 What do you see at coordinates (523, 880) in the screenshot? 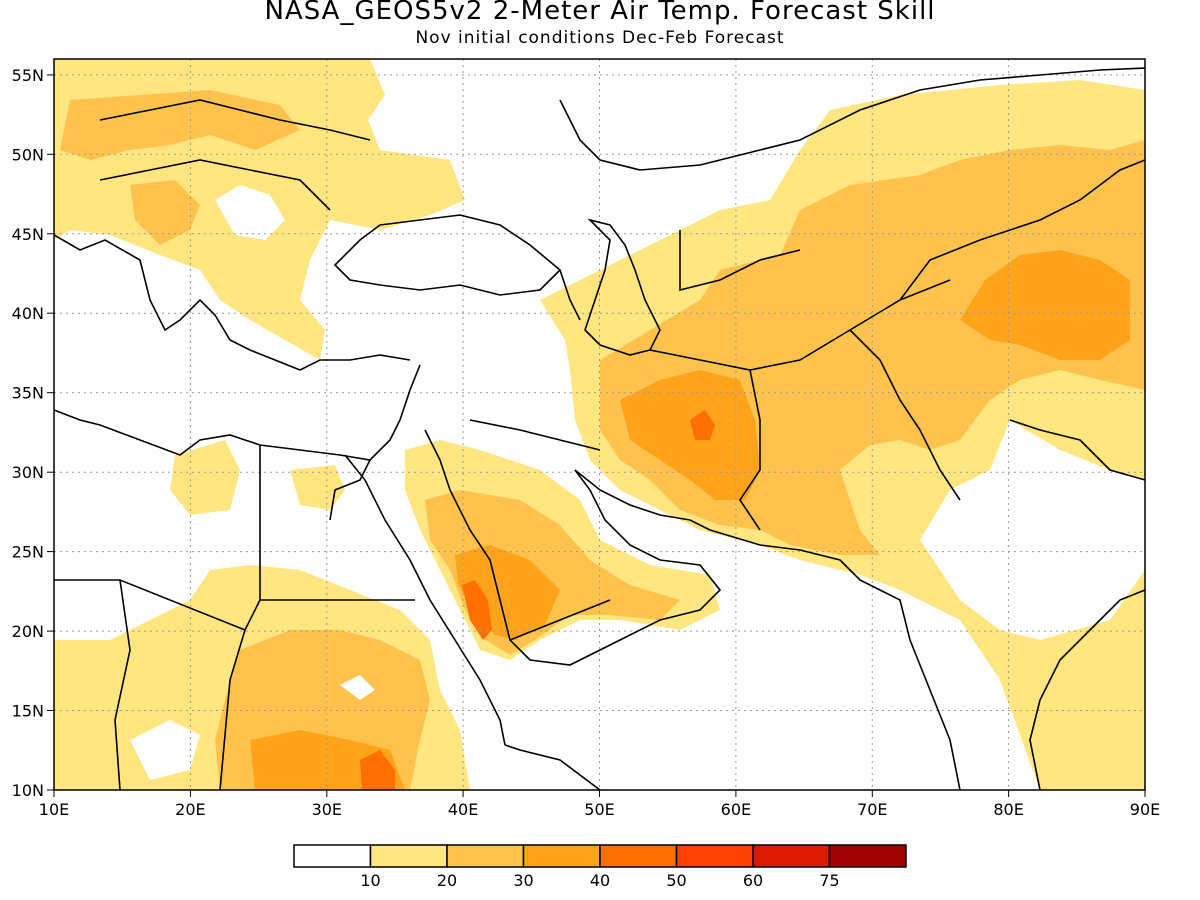
I see `colorbar-label-30: 30` at bounding box center [523, 880].